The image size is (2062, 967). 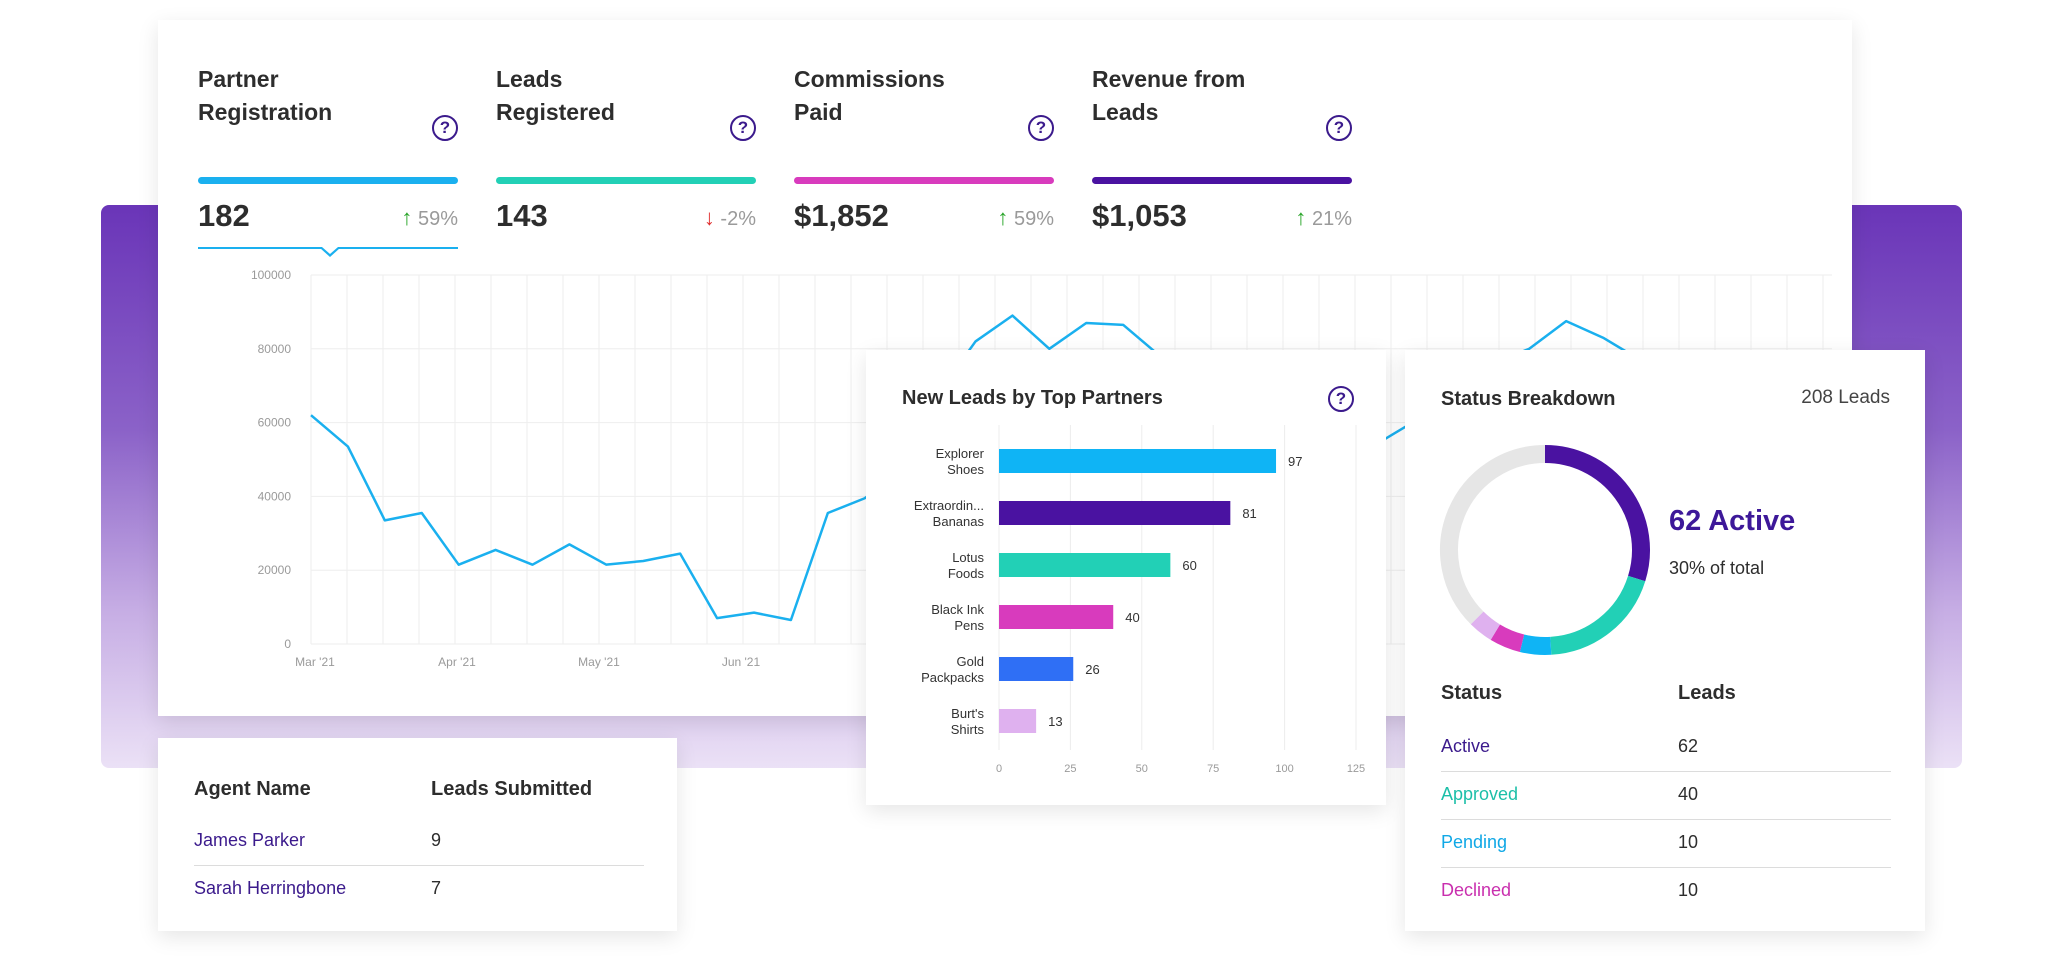 What do you see at coordinates (957, 609) in the screenshot?
I see `category-label: Black Ink` at bounding box center [957, 609].